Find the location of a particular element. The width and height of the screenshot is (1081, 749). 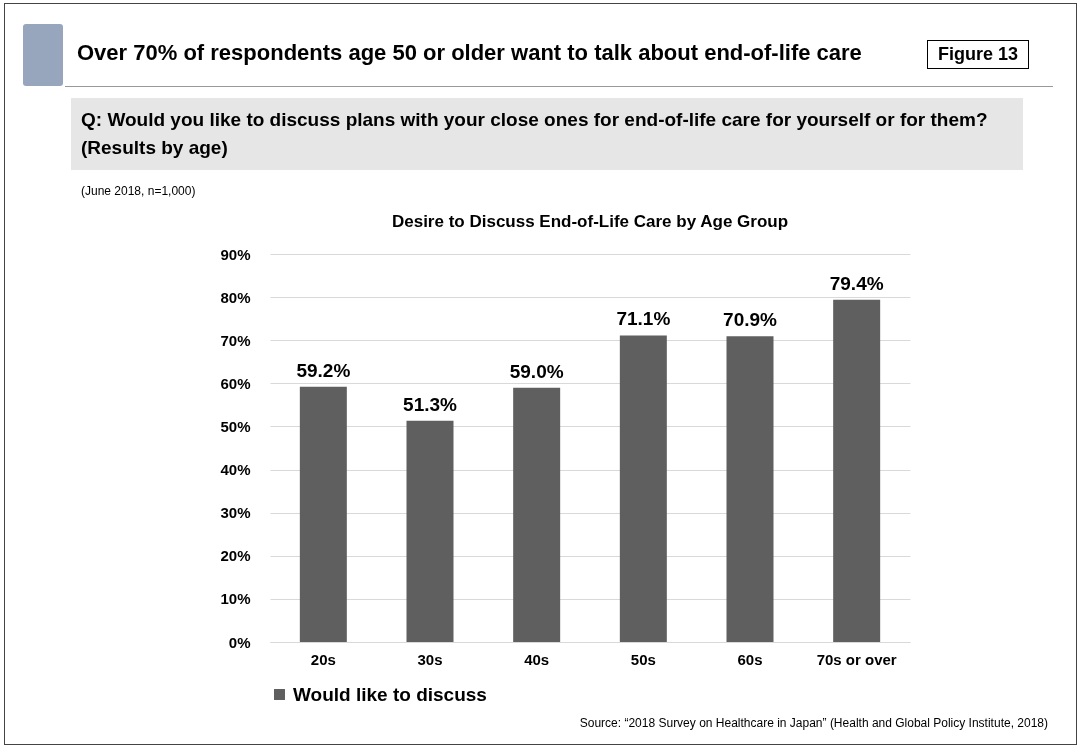

y-tick-label: 30% is located at coordinates (235, 513).